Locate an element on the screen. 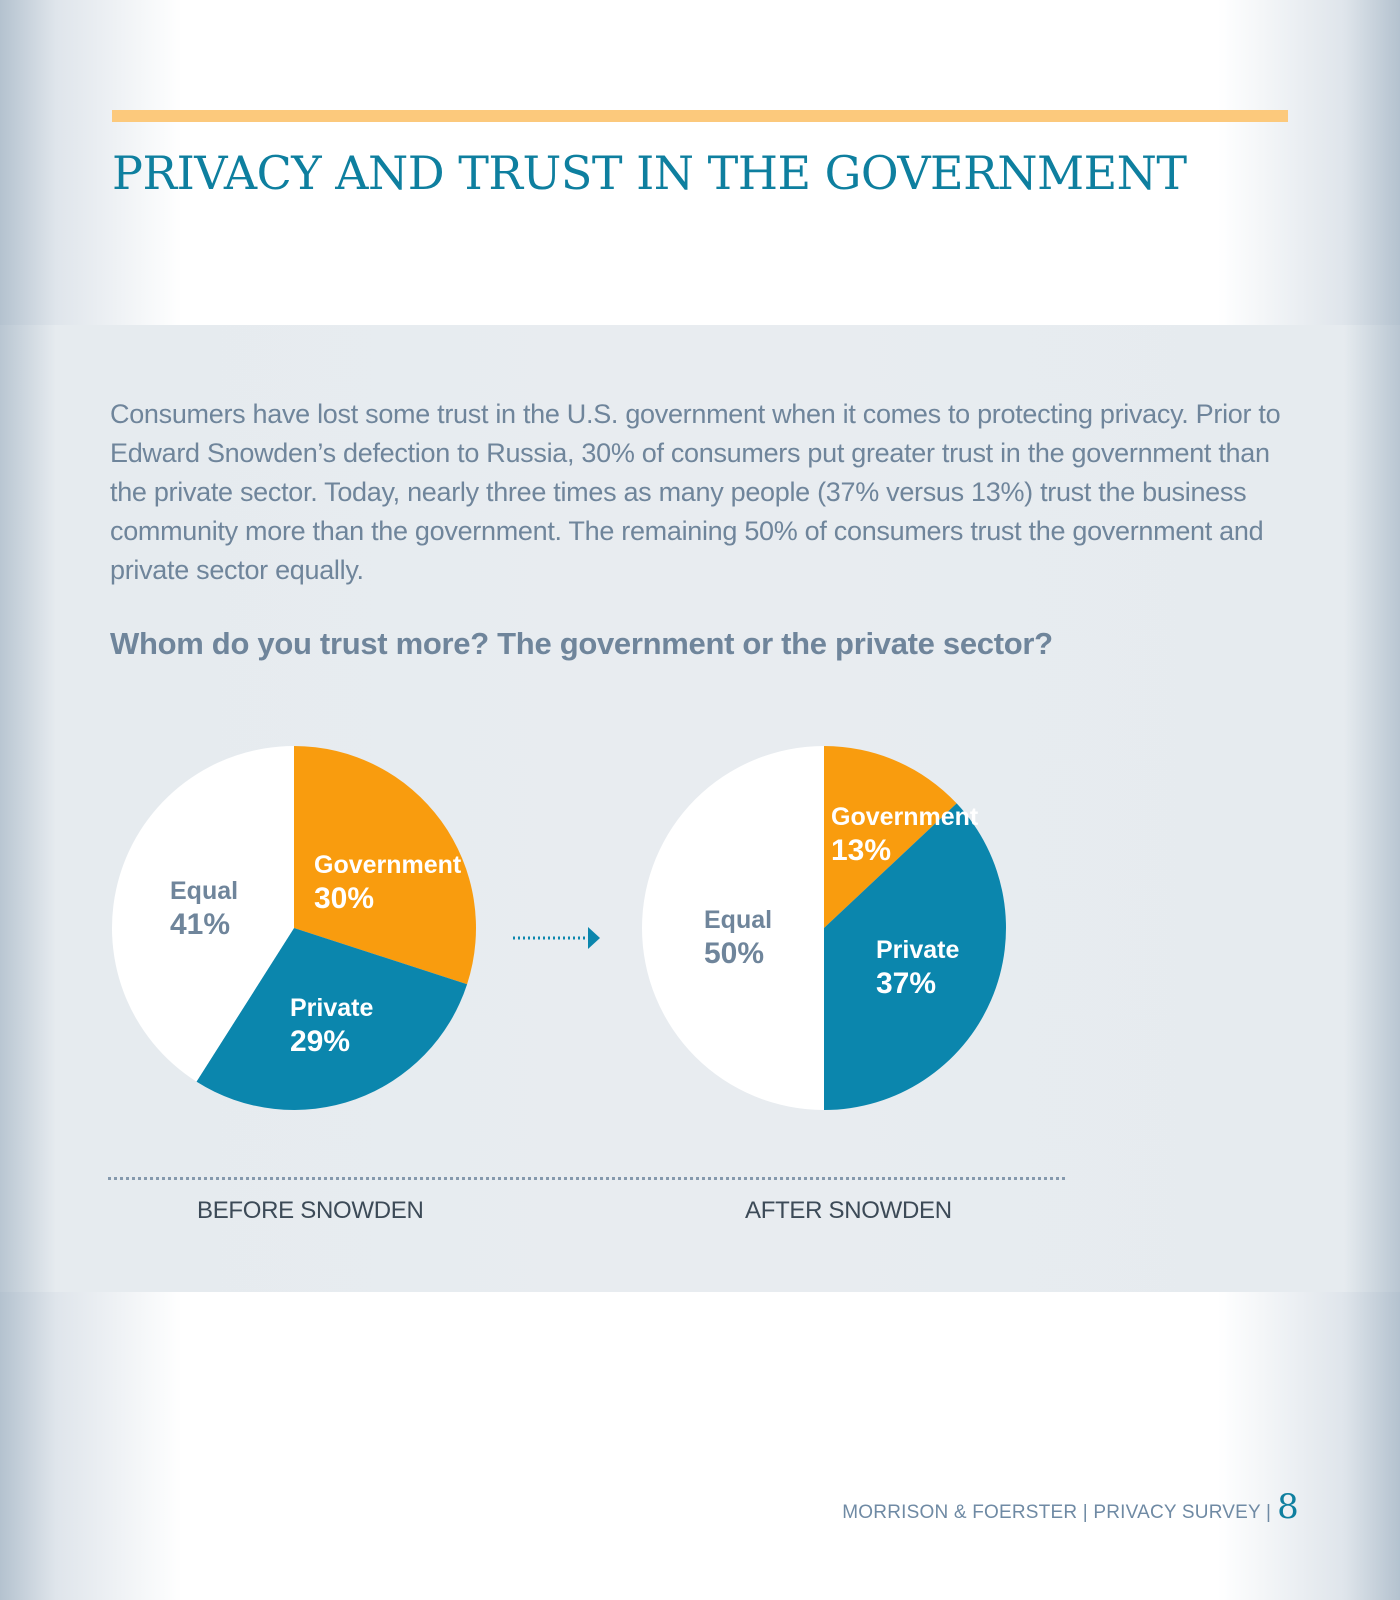 The height and width of the screenshot is (1600, 1400). slice-value-private-after: 37% is located at coordinates (906, 983).